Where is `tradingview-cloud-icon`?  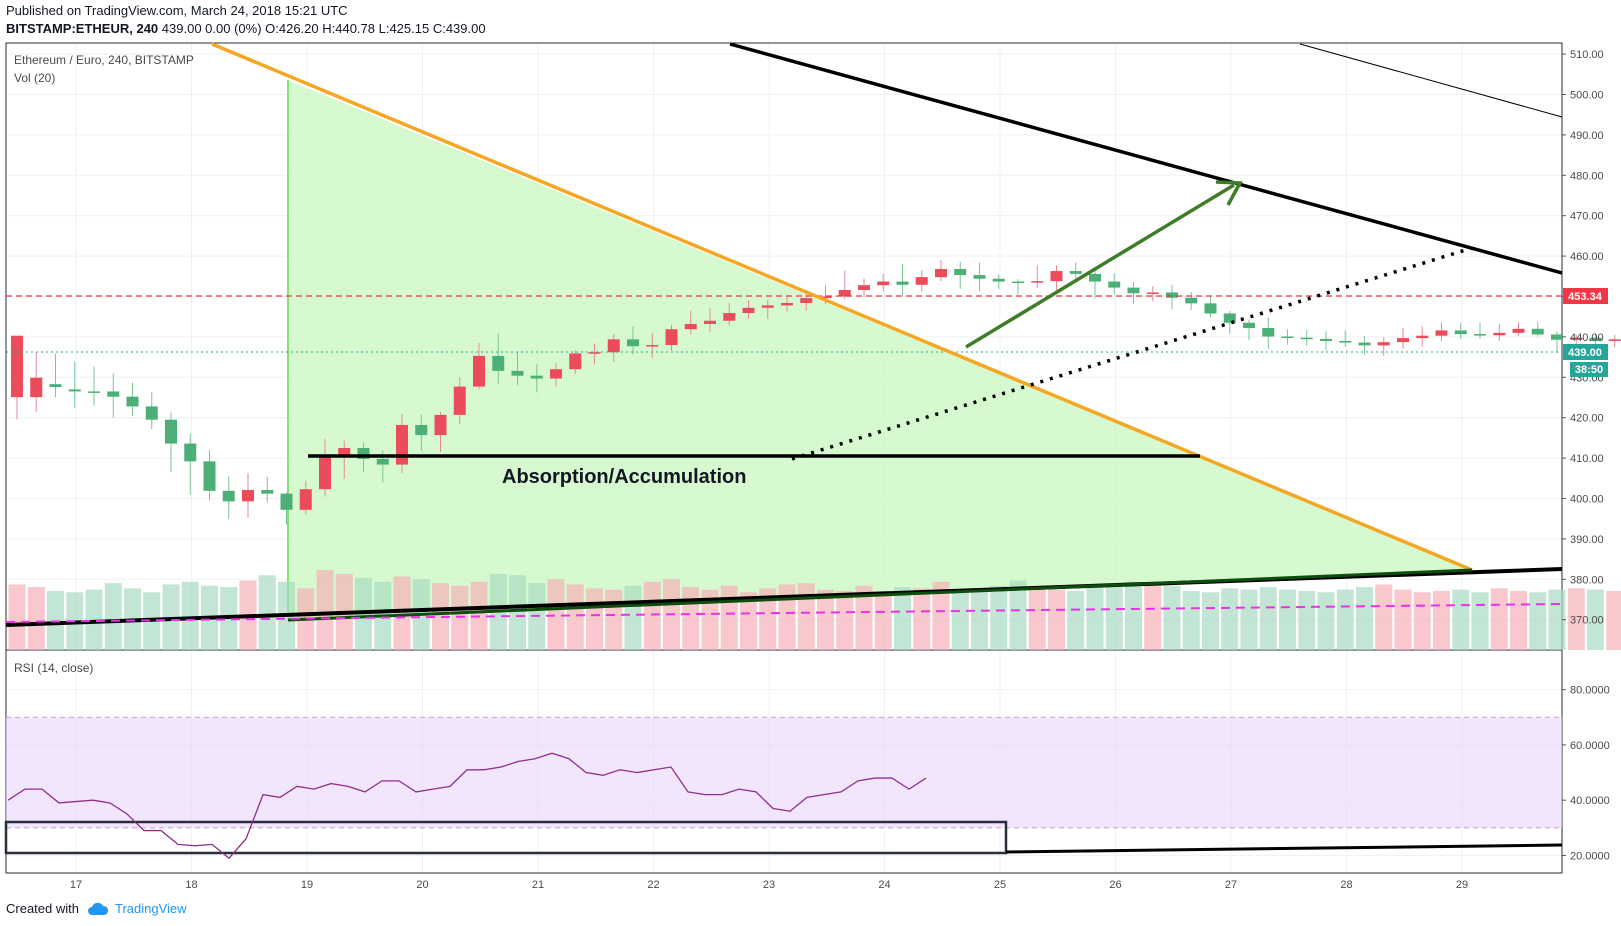
tradingview-cloud-icon is located at coordinates (98, 908).